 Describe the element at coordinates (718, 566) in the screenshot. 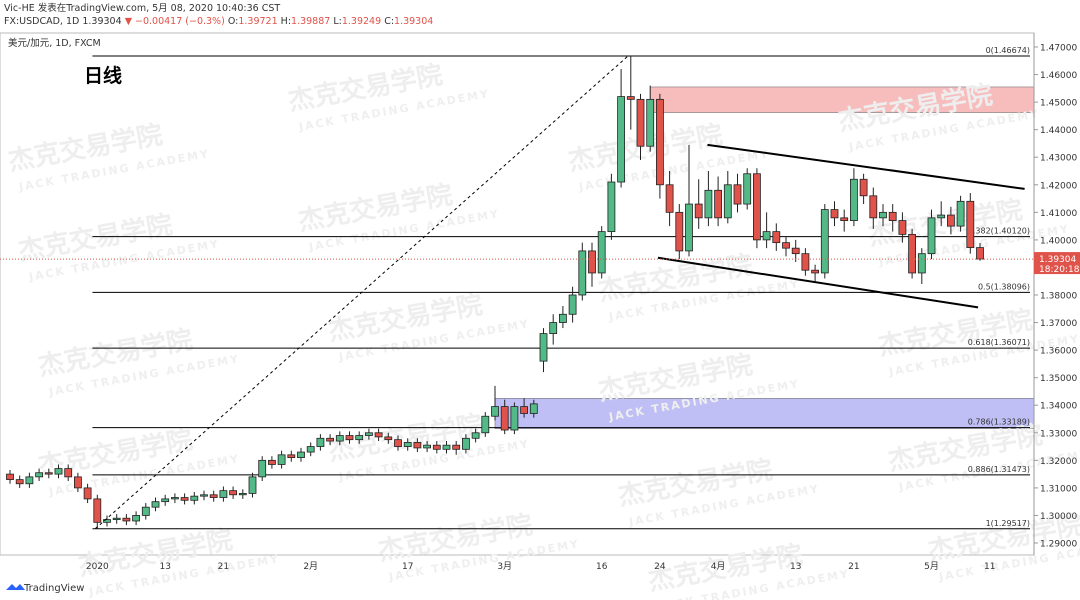

I see `x-tick-label: 4月` at that location.